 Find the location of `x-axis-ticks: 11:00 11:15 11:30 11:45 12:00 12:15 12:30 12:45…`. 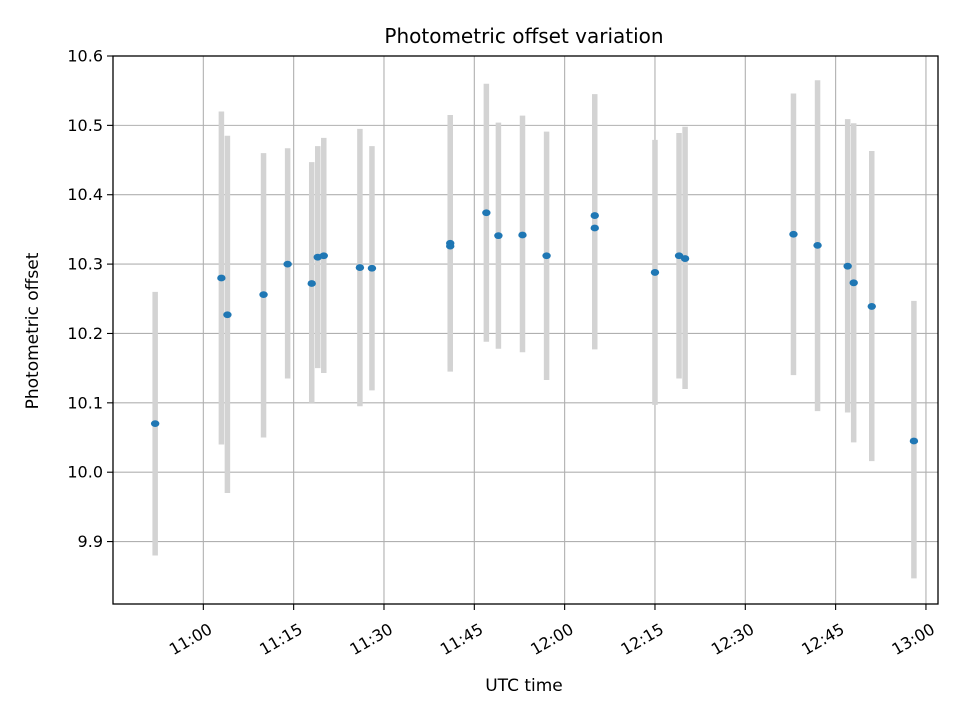

x-axis-ticks: 11:00 11:15 11:30 11:45 12:00 12:15 12:30 12:45… is located at coordinates (552, 631).